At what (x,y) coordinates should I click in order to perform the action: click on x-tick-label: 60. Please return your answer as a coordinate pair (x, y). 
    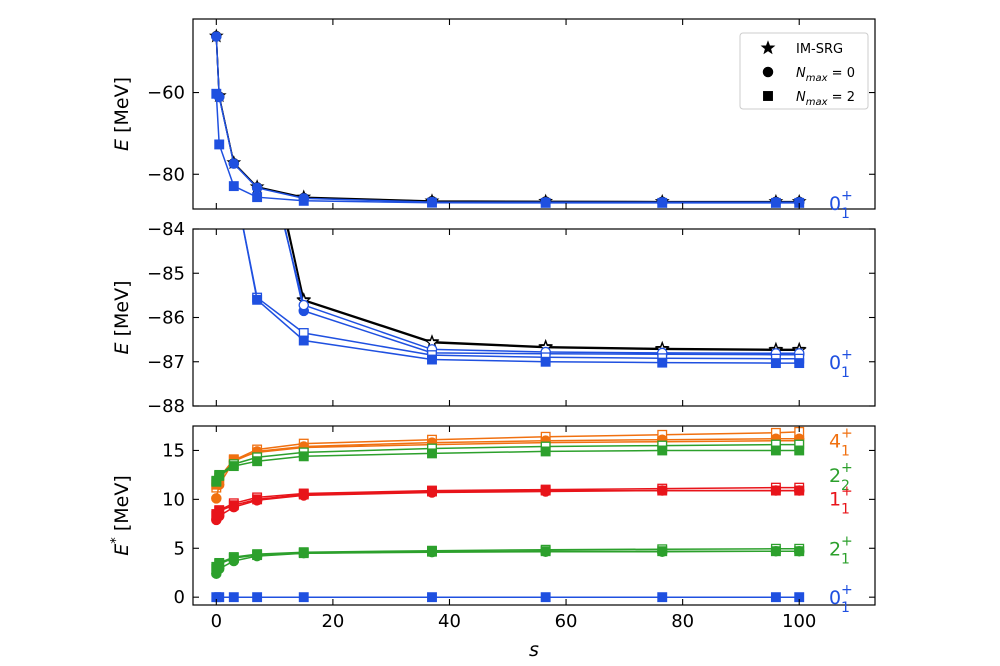
    Looking at the image, I should click on (566, 621).